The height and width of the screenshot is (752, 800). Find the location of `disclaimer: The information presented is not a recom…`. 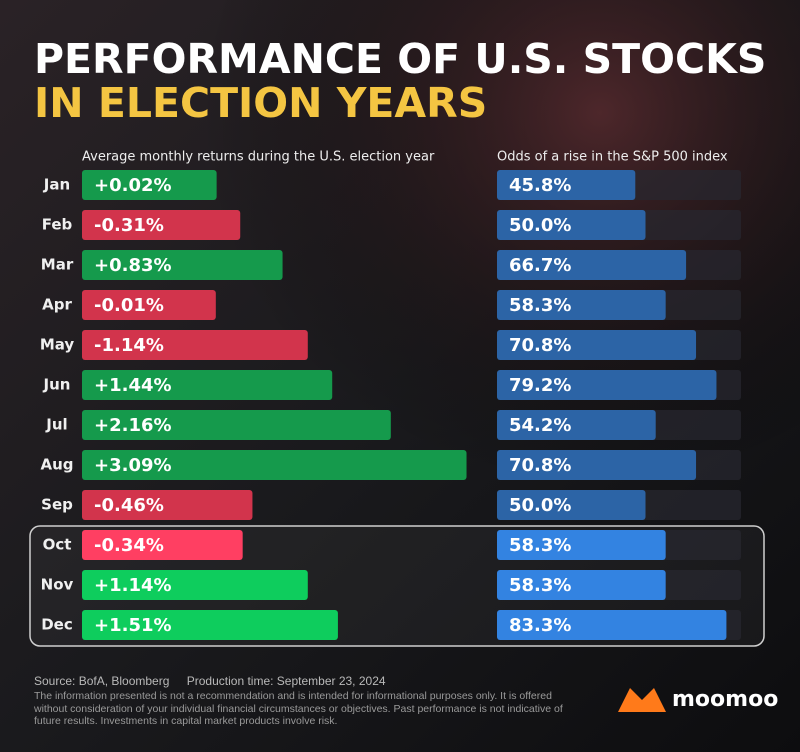

disclaimer: The information presented is not a recom… is located at coordinates (298, 708).